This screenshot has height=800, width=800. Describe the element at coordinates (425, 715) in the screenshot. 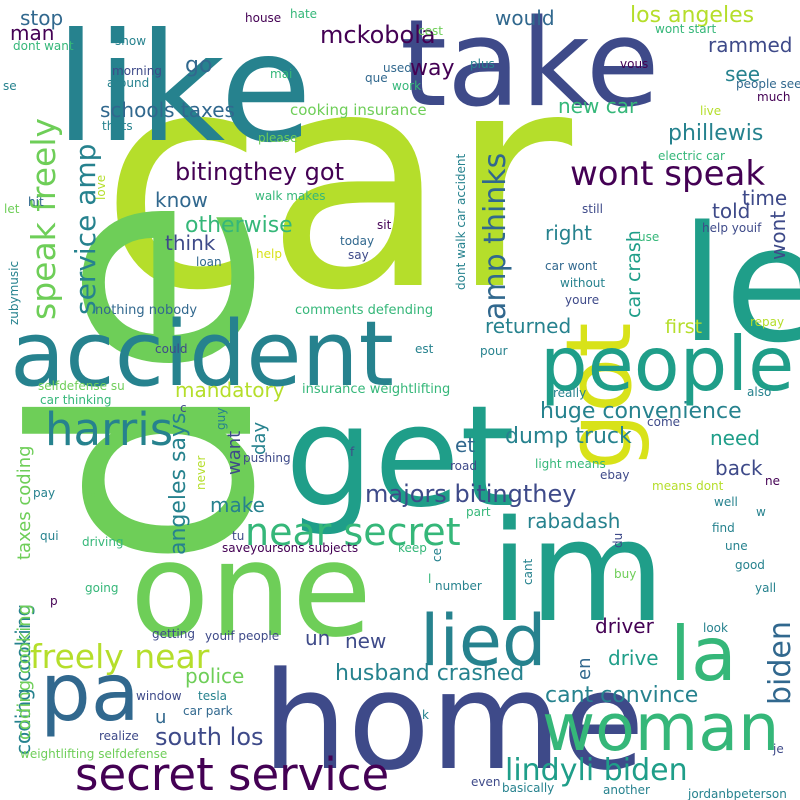

I see `word-k: k` at that location.